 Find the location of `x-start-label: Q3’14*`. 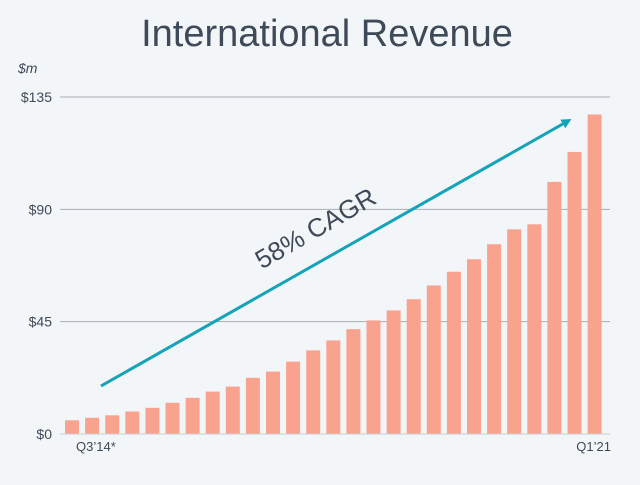

x-start-label: Q3’14* is located at coordinates (96, 446).